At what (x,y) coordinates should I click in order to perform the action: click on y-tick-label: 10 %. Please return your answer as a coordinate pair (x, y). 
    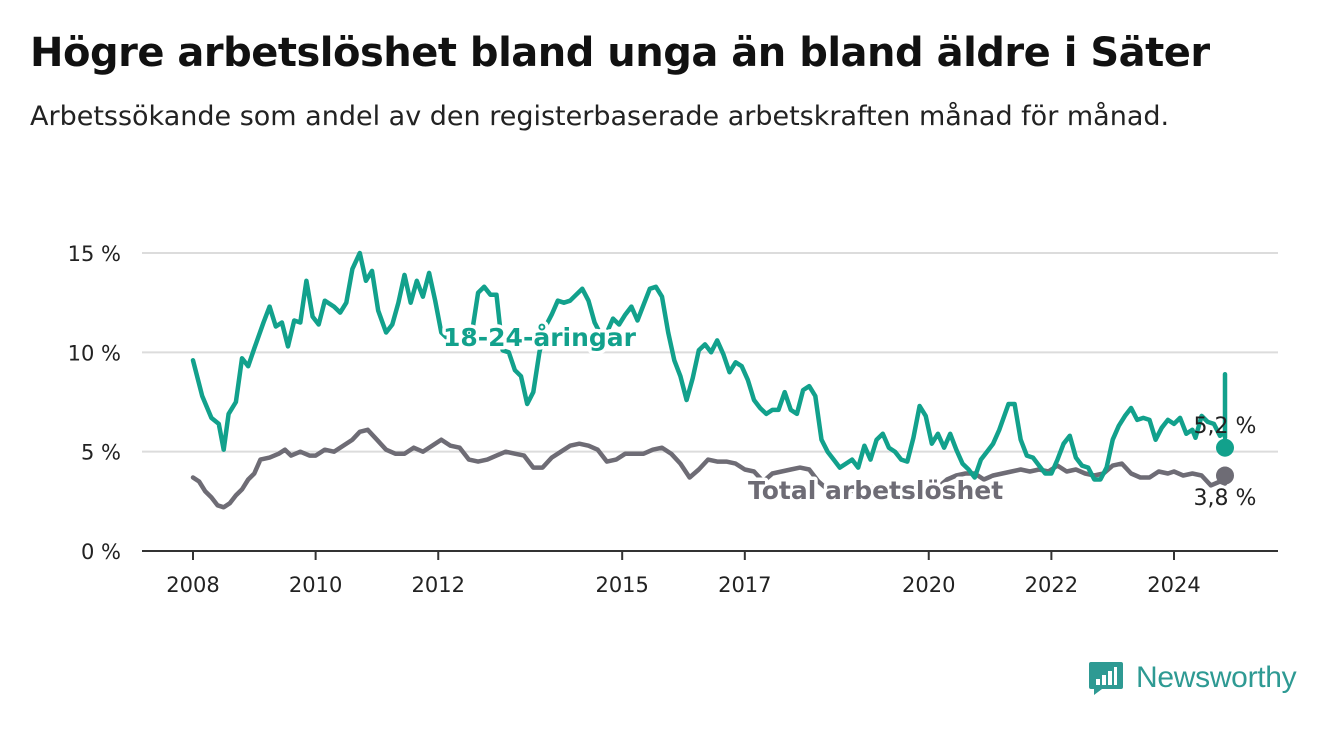
    Looking at the image, I should click on (94, 353).